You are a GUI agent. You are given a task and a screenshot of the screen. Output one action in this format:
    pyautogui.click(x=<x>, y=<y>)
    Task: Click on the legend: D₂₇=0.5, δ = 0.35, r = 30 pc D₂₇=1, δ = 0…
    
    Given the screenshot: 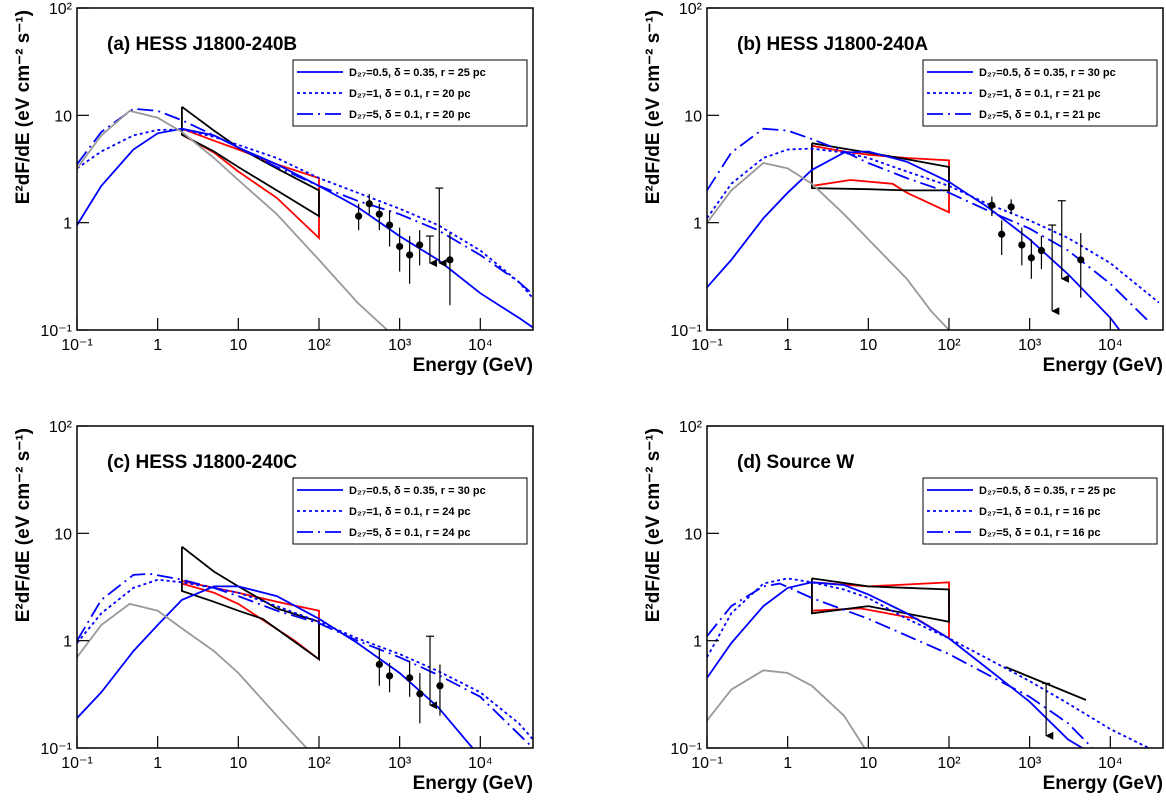 What is the action you would take?
    pyautogui.click(x=410, y=511)
    